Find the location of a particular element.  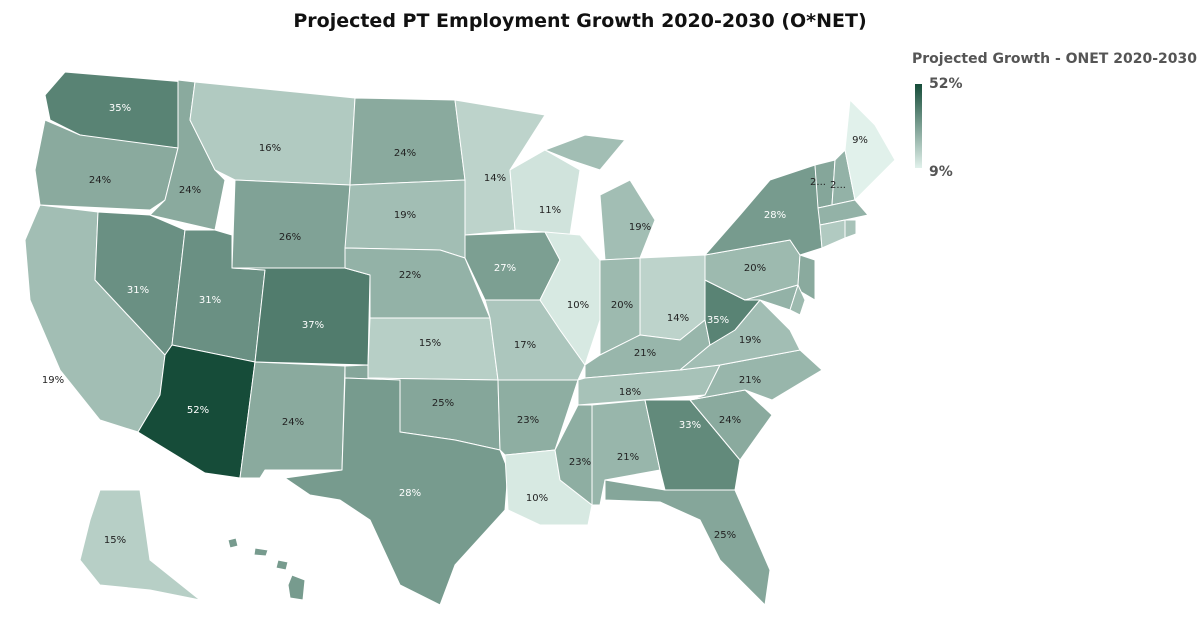

state-ks: 15% is located at coordinates (433, 349).